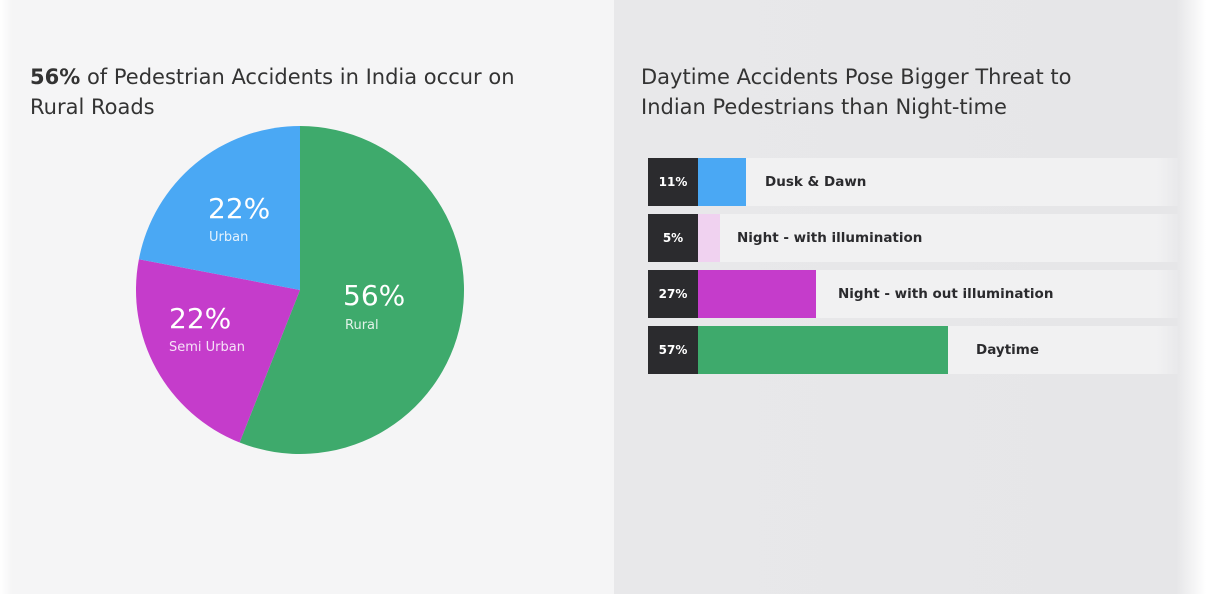 The image size is (1206, 594). I want to click on pie-slice-urban, so click(219, 208).